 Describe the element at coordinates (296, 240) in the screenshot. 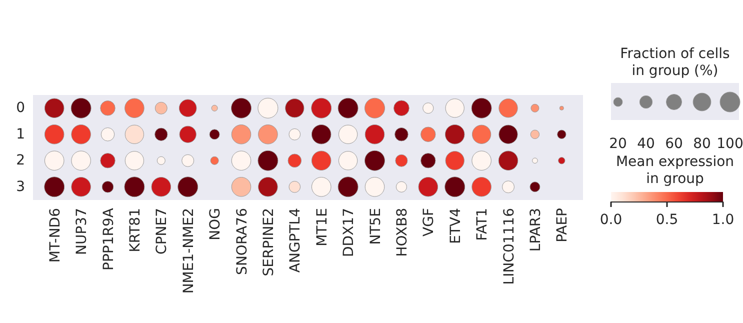

I see `x-tick-label: ANGPTL4` at that location.